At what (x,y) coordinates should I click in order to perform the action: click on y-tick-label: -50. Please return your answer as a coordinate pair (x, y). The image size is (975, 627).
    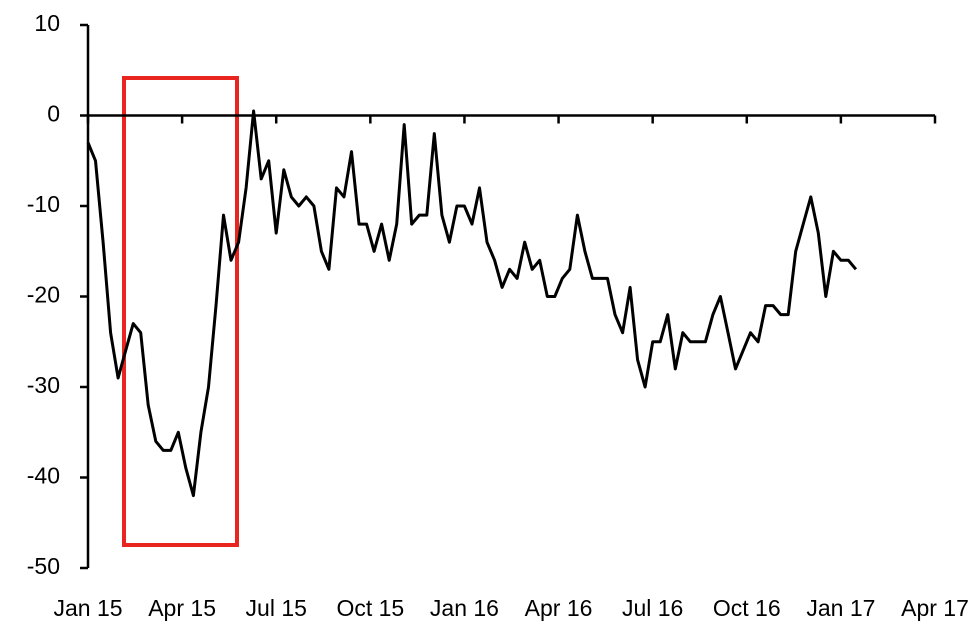
    Looking at the image, I should click on (43, 566).